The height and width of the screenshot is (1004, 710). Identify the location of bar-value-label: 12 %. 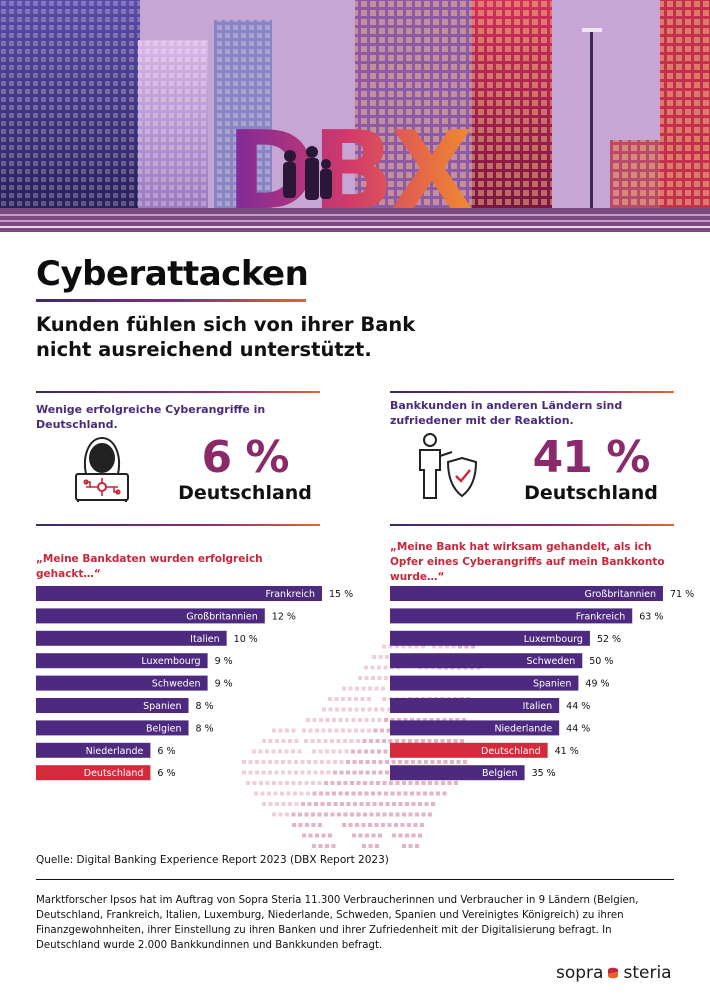
(284, 616).